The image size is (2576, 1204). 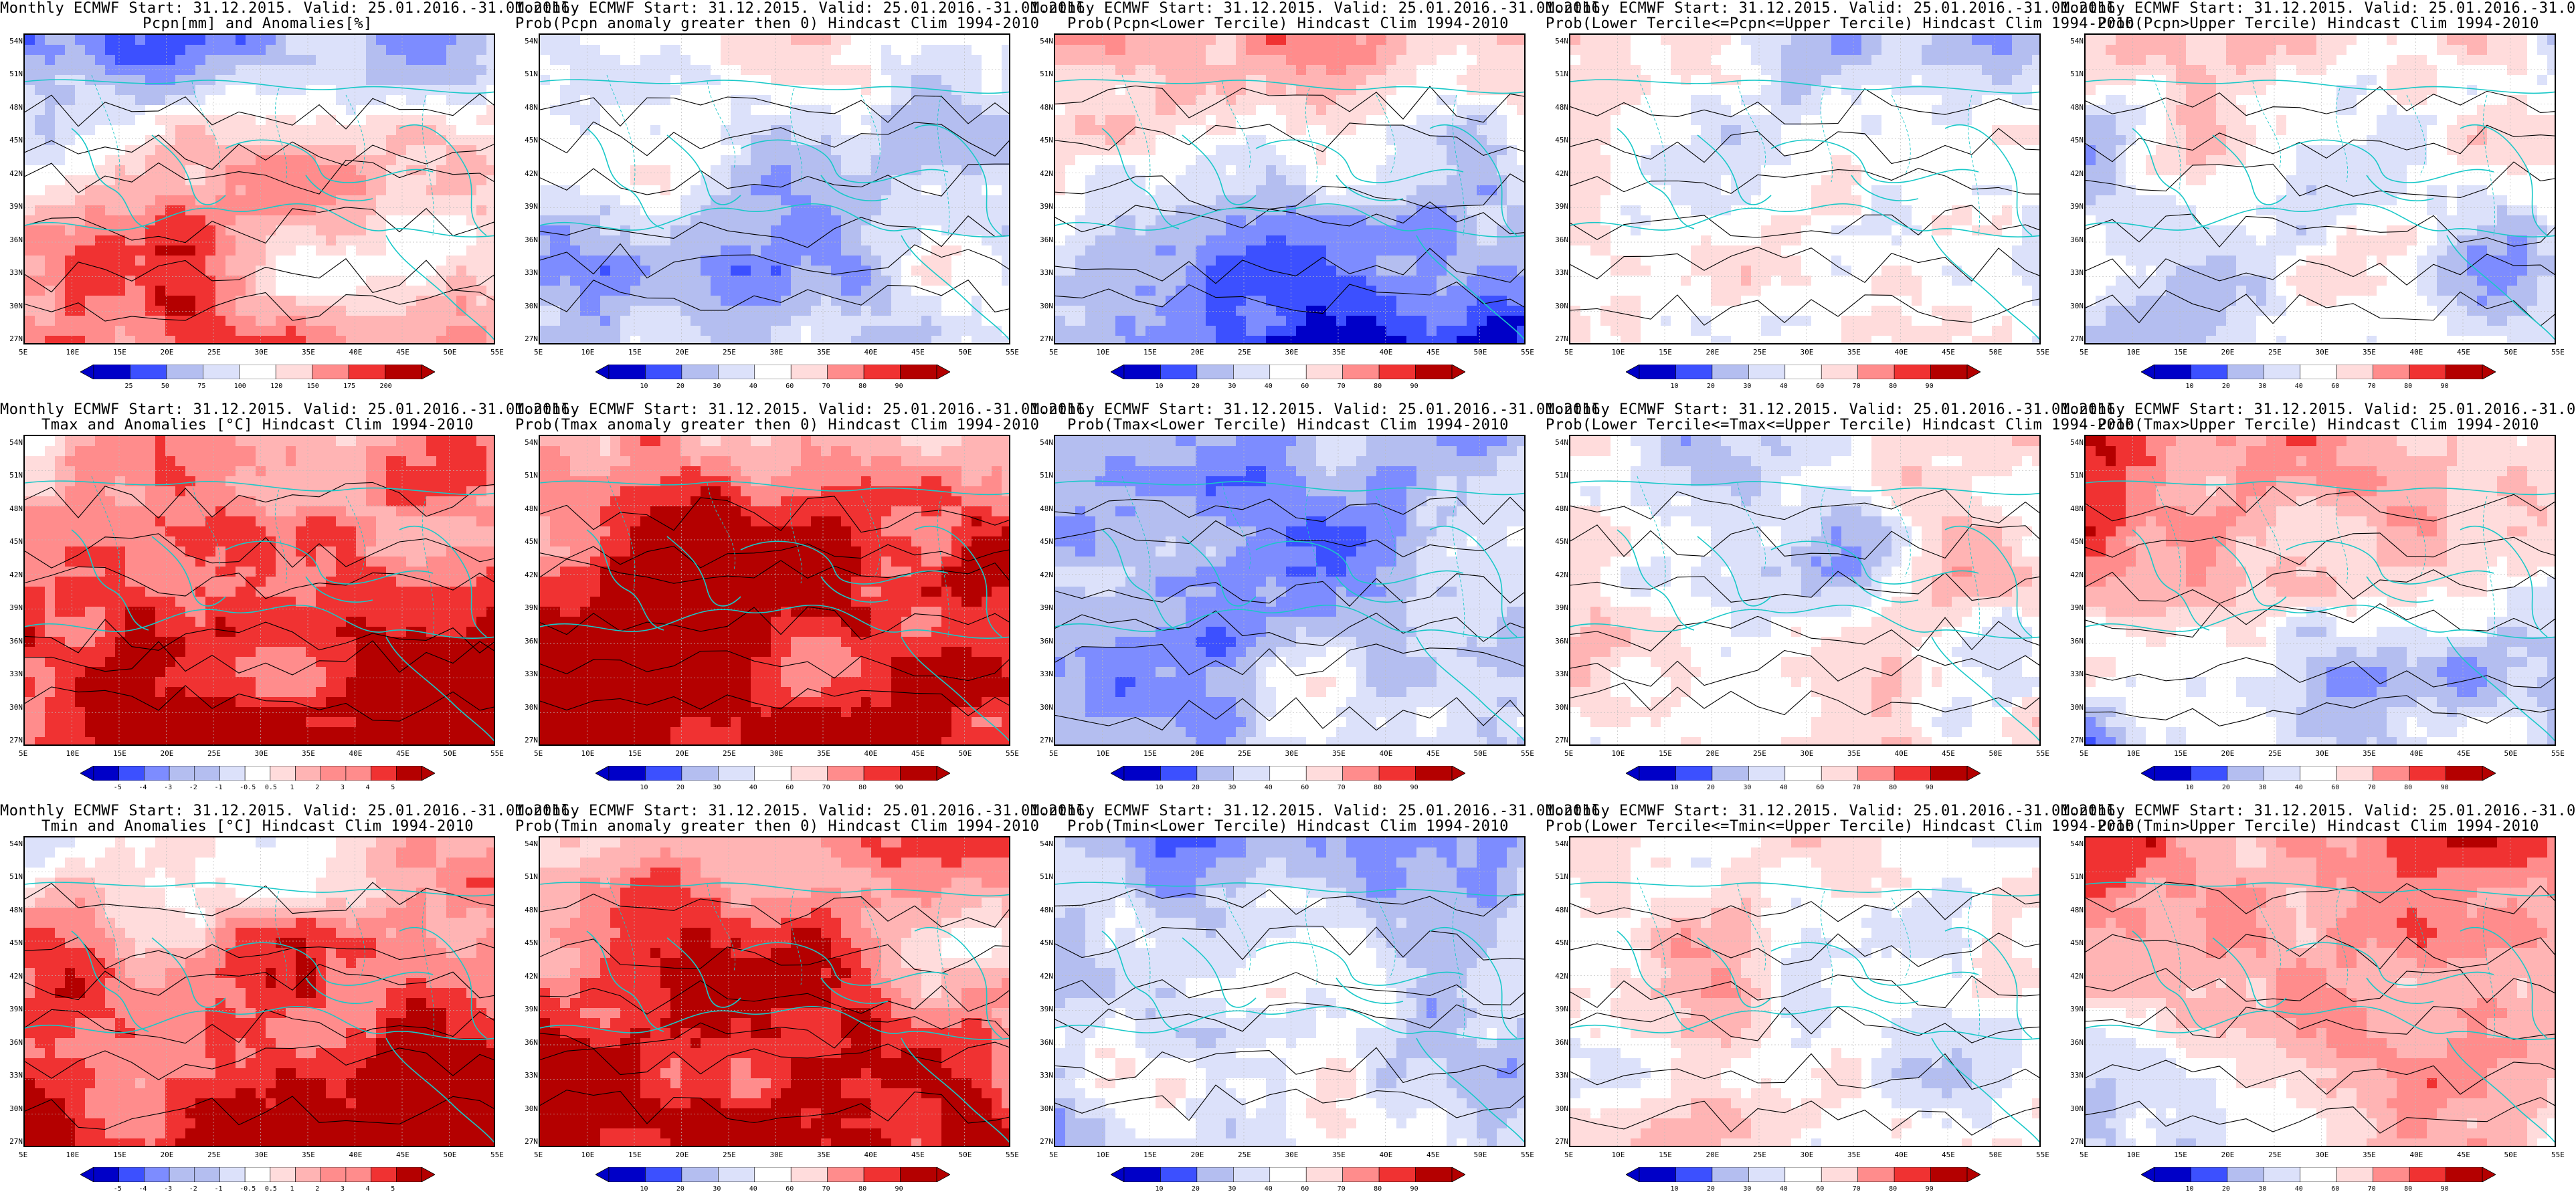 What do you see at coordinates (292, 787) in the screenshot?
I see `colorbar-tick-label: 1` at bounding box center [292, 787].